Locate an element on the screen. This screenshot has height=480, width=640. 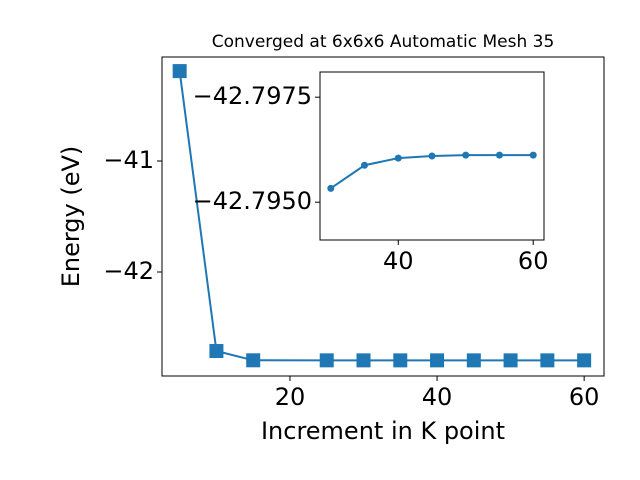
x-axis-label: Increment in K point is located at coordinates (383, 431).